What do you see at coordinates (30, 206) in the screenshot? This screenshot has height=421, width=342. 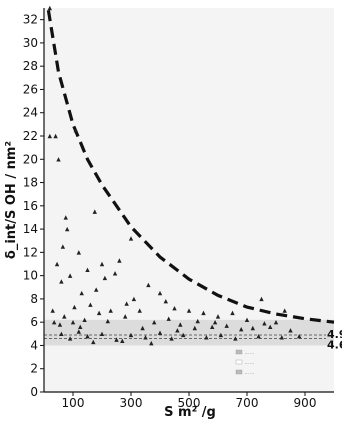 I see `y-tick-label: 16` at bounding box center [30, 206].